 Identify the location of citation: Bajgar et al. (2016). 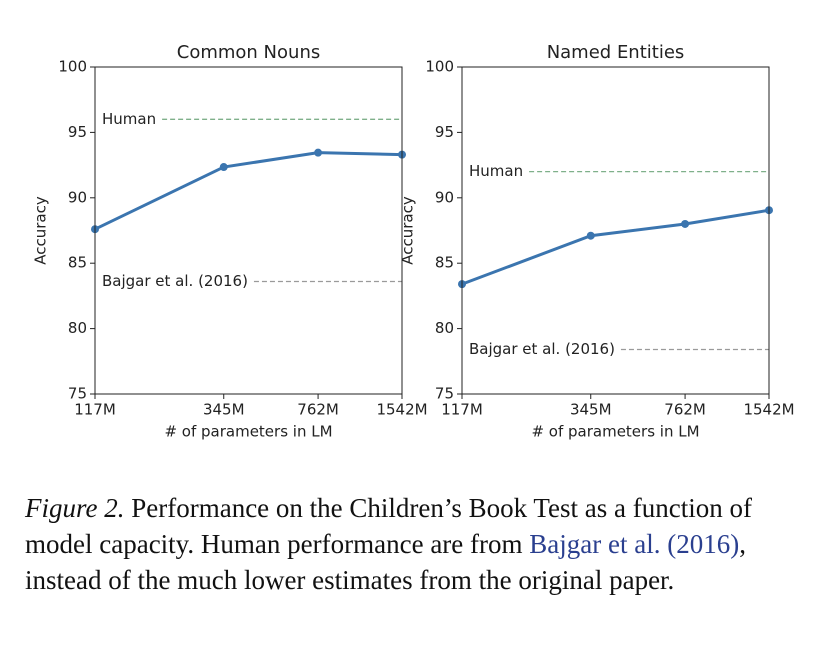
(634, 544).